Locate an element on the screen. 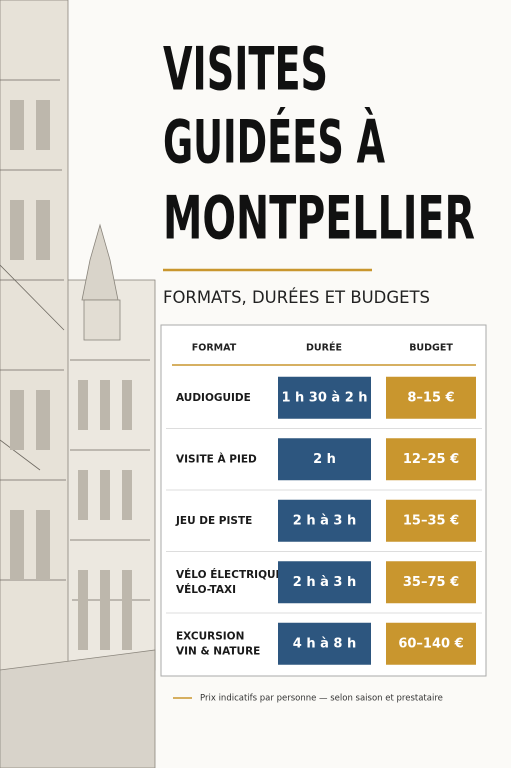 This screenshot has width=511, height=768. budget: 12–25 € is located at coordinates (431, 459).